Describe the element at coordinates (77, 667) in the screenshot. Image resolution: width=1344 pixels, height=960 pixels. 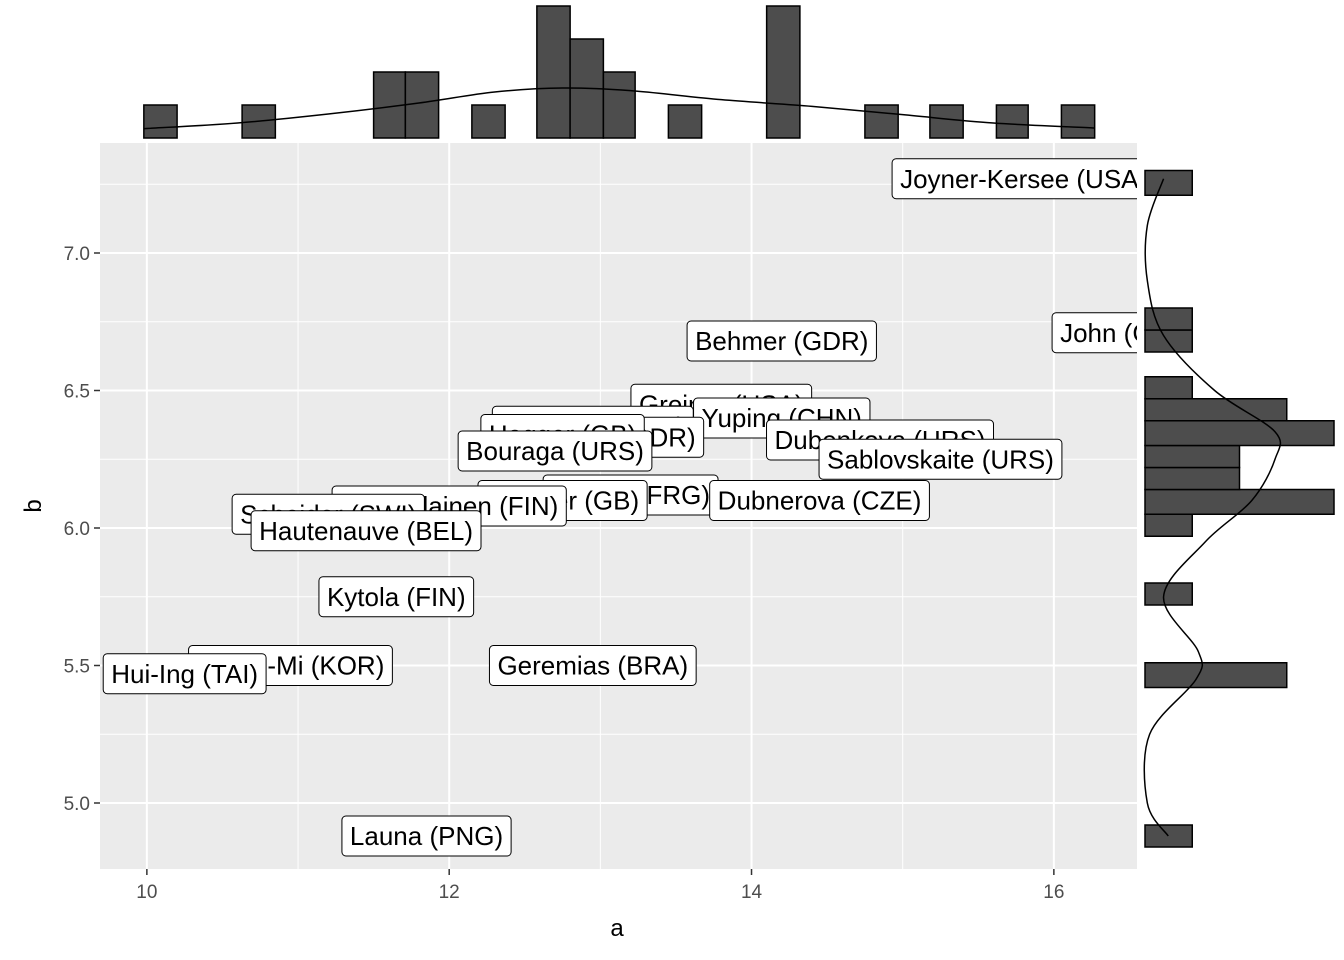
I see `y-tick-label: 5.5` at that location.